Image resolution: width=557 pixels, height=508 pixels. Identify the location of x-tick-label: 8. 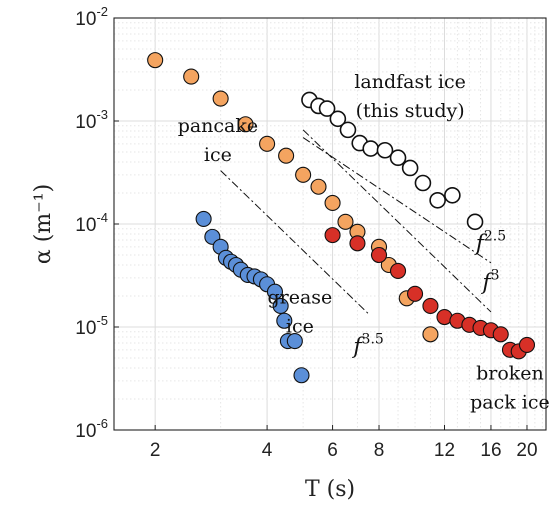
(379, 450).